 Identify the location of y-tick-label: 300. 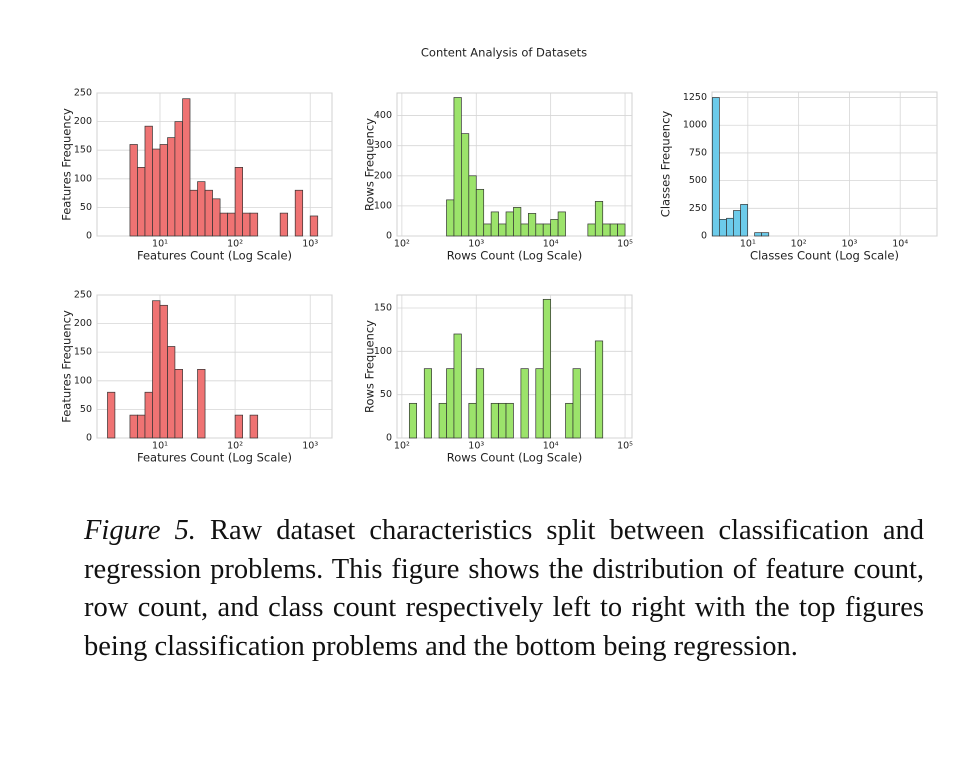
(383, 145).